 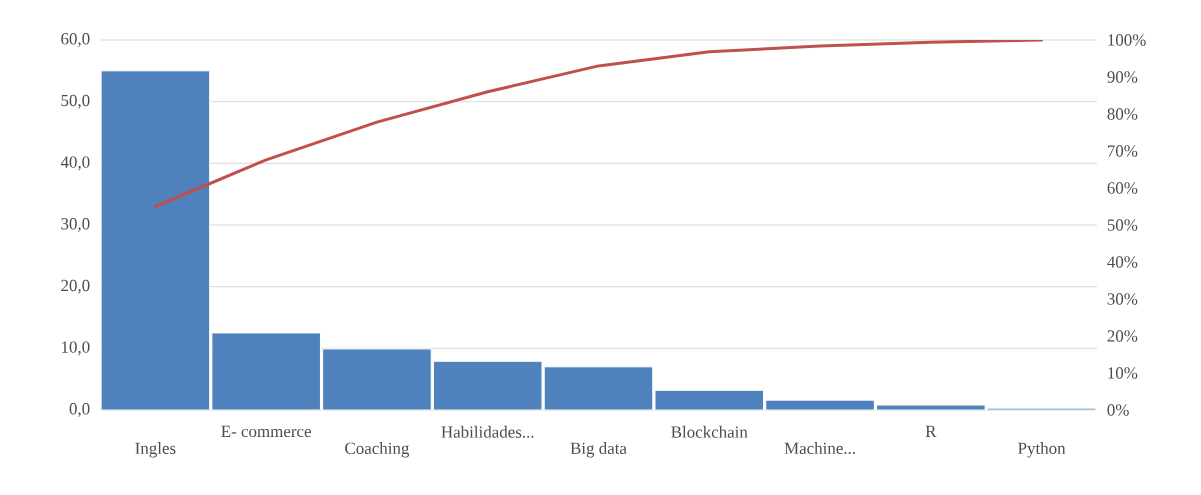 I want to click on y-tick-label: 30,0, so click(x=75, y=225).